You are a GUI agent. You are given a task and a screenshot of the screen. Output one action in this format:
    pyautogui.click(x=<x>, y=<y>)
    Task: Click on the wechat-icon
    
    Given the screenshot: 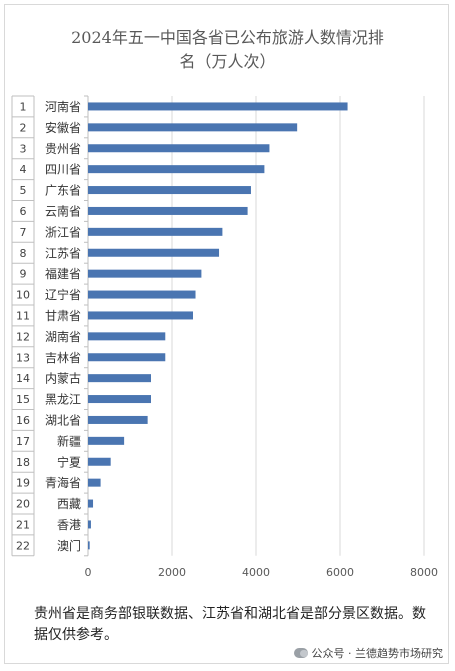 What is the action you would take?
    pyautogui.click(x=300, y=653)
    